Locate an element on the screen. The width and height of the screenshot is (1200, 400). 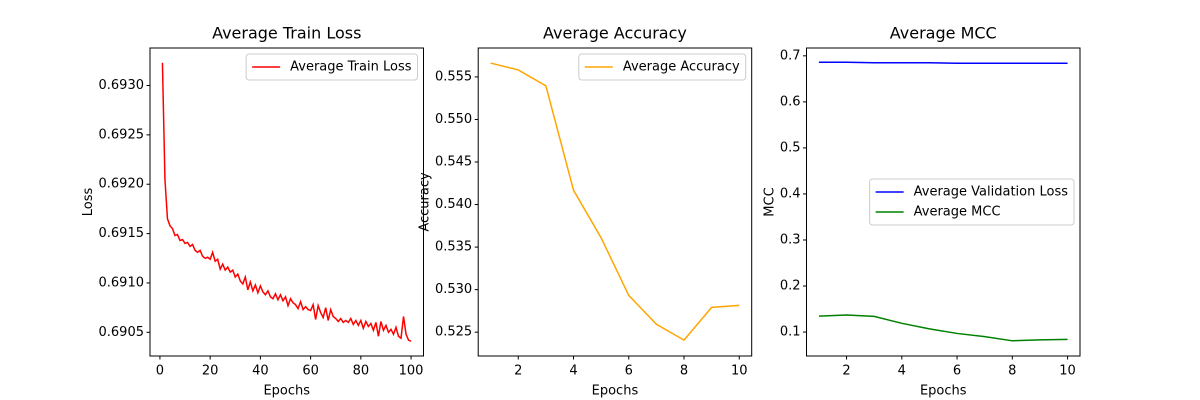
legend-label: Average Validation Loss is located at coordinates (991, 192).